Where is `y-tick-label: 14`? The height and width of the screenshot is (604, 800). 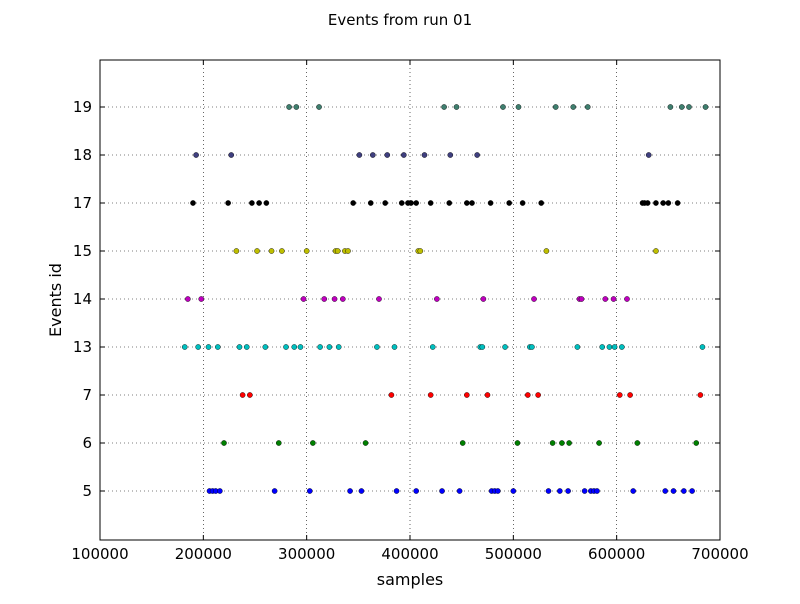
y-tick-label: 14 is located at coordinates (82, 299).